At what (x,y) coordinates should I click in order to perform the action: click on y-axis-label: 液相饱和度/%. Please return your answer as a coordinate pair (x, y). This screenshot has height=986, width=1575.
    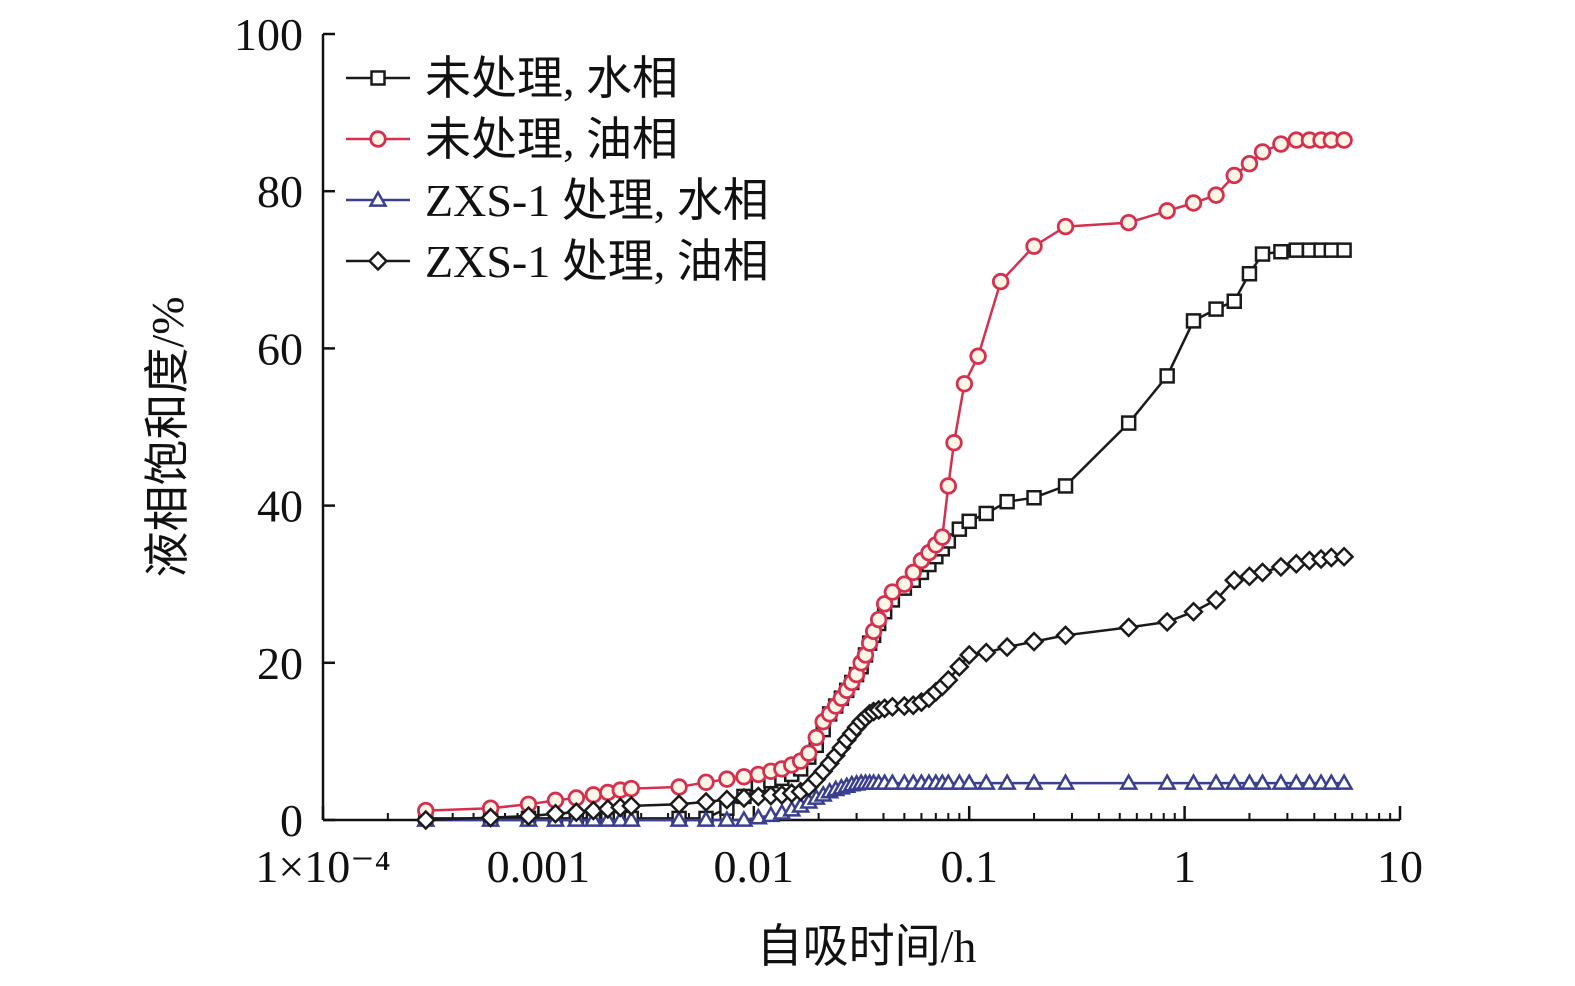
    Looking at the image, I should click on (167, 436).